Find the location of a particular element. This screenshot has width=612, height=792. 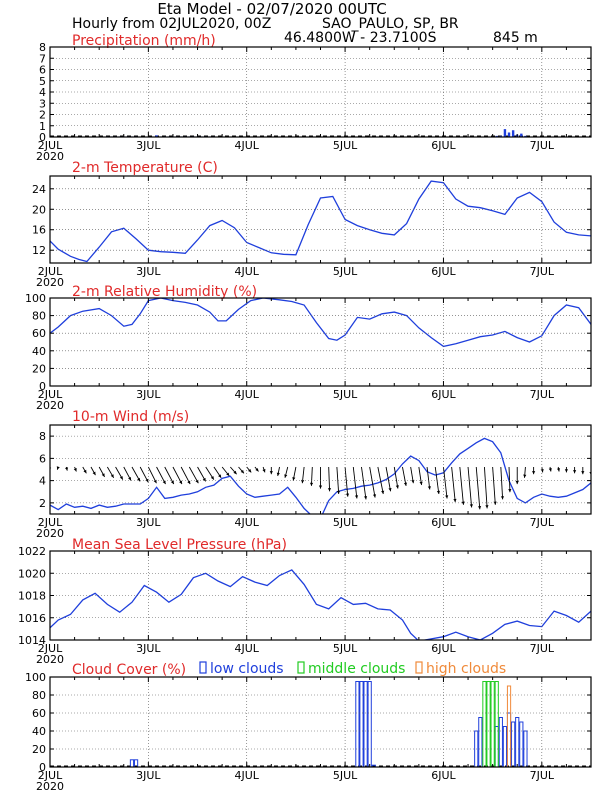

panel-title: Mean Sea Level Pressure (hPa) is located at coordinates (179, 545).